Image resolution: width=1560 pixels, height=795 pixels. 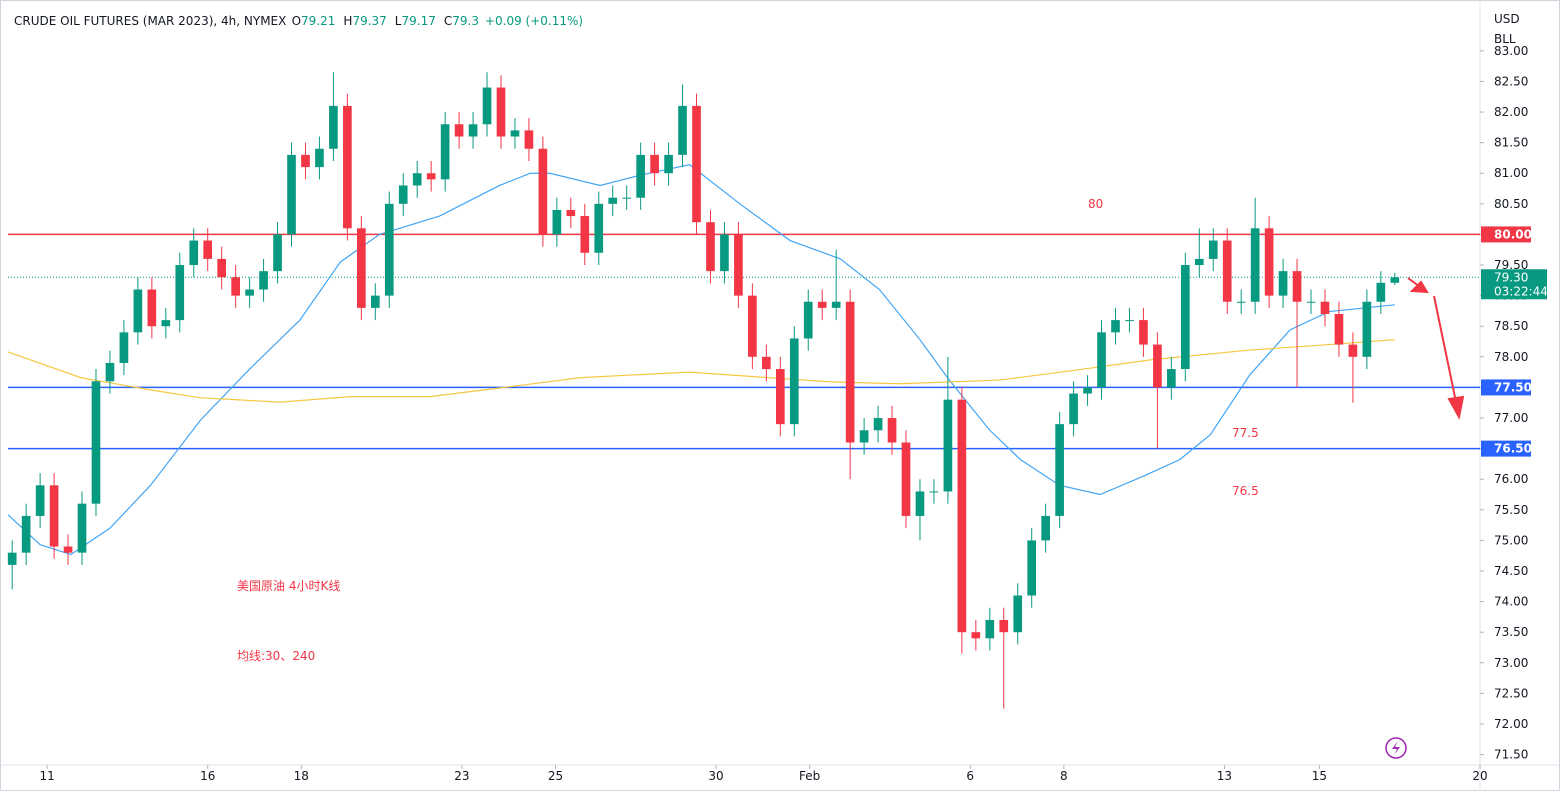 I want to click on y-tick-label: 81.50, so click(x=1511, y=143).